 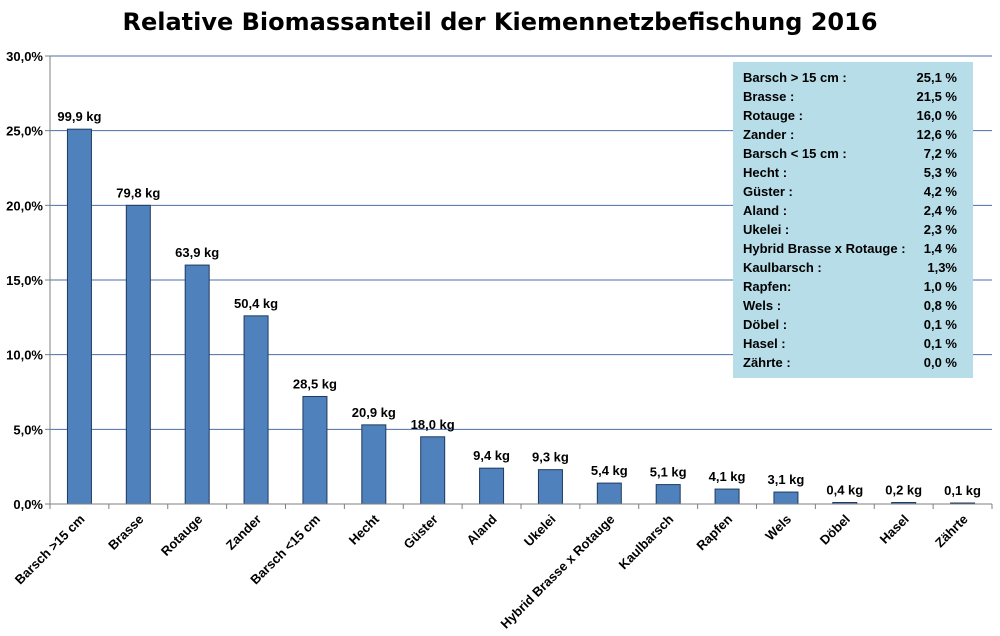 What do you see at coordinates (795, 77) in the screenshot?
I see `legend-species: Barsch > 15 cm :` at bounding box center [795, 77].